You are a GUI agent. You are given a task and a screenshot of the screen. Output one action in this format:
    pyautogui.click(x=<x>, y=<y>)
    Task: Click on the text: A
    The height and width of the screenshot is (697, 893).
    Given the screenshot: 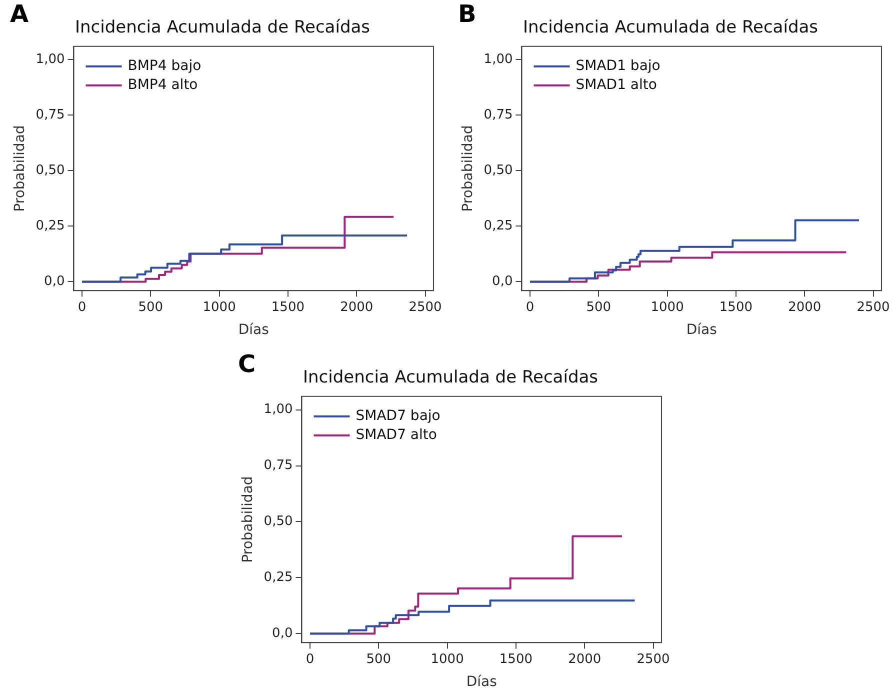 What is the action you would take?
    pyautogui.click(x=19, y=14)
    